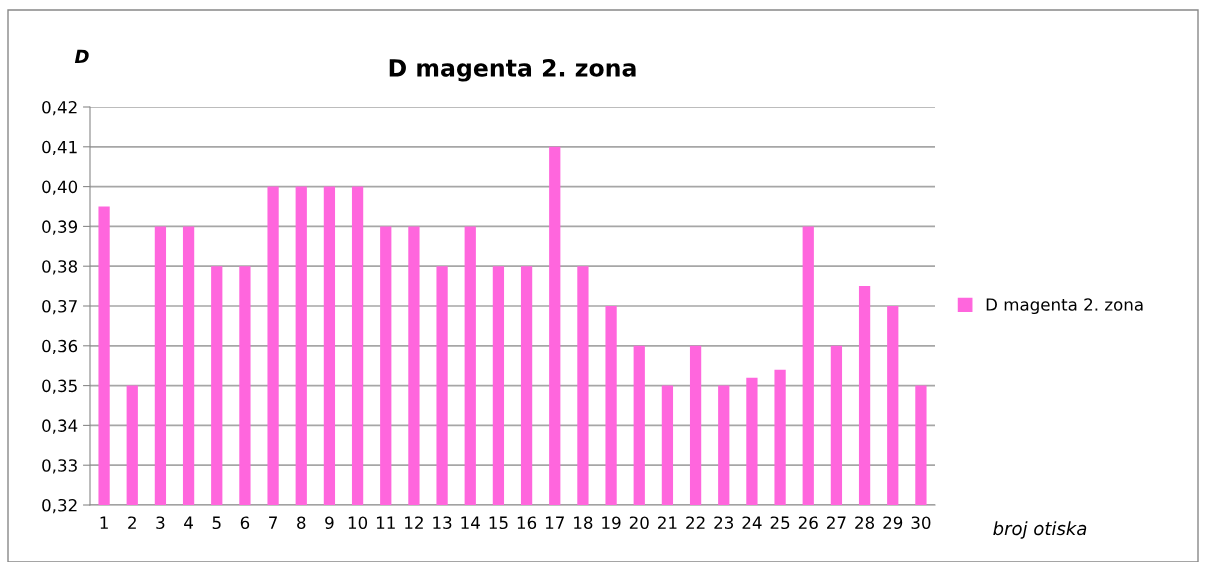 Image resolution: width=1206 pixels, height=562 pixels. What do you see at coordinates (639, 523) in the screenshot?
I see `x-tick-label: 20` at bounding box center [639, 523].